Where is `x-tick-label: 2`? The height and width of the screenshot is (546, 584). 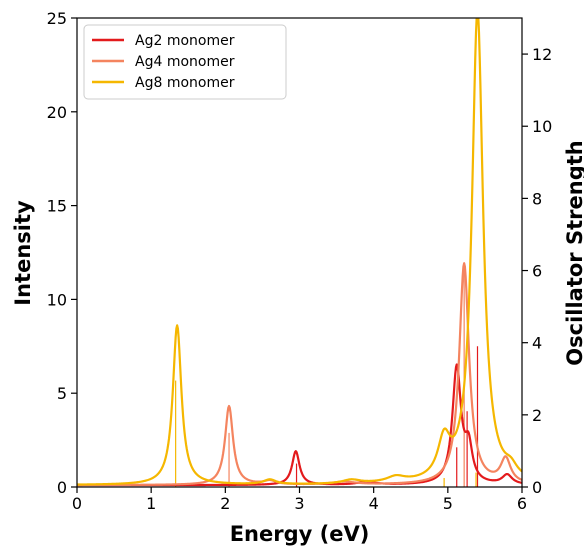 x-tick-label: 2 is located at coordinates (225, 503).